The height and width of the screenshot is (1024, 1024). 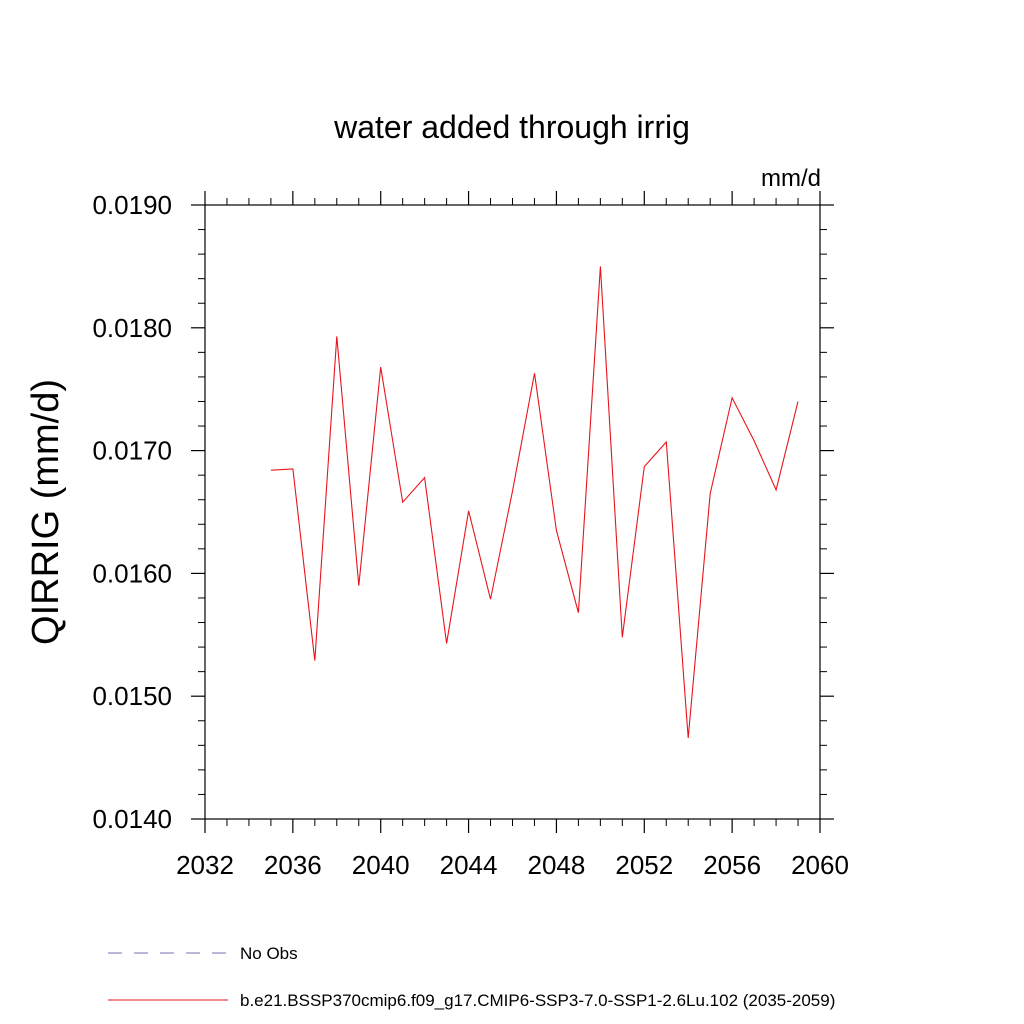 What do you see at coordinates (791, 178) in the screenshot?
I see `units-label: mm/d` at bounding box center [791, 178].